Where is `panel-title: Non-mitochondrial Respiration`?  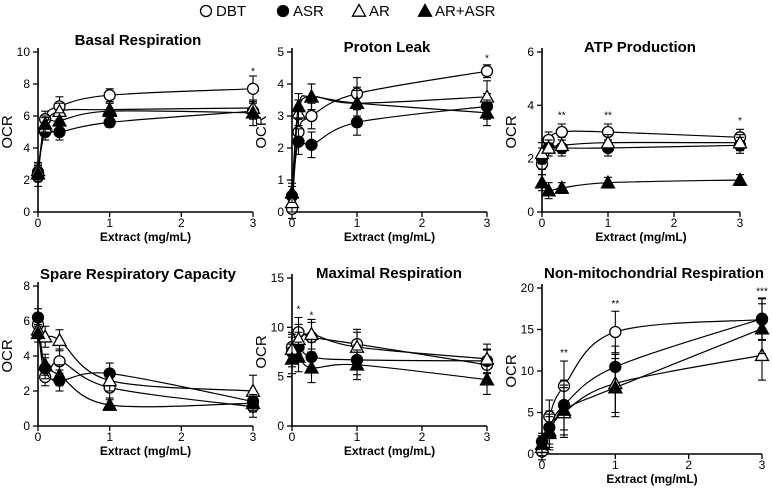
panel-title: Non-mitochondrial Respiration is located at coordinates (654, 273).